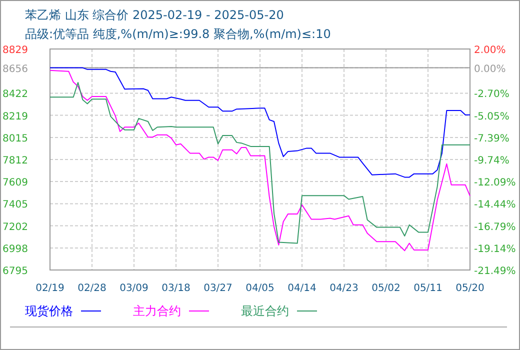 The height and width of the screenshot is (350, 520). I want to click on y-tick-label: 8015, so click(15, 138).